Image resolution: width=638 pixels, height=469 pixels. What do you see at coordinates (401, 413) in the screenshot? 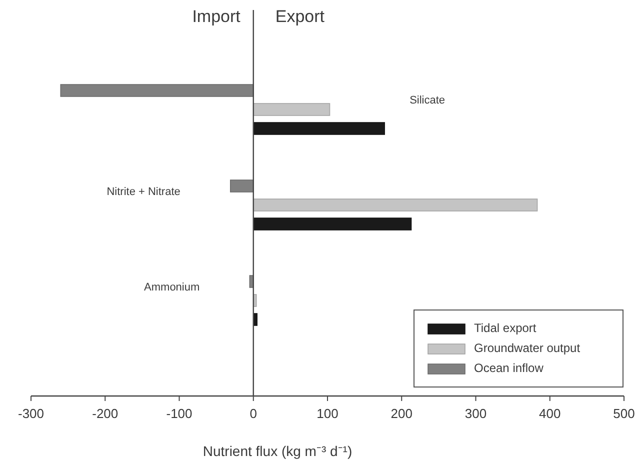
I see `x-tick-label: 200` at bounding box center [401, 413].